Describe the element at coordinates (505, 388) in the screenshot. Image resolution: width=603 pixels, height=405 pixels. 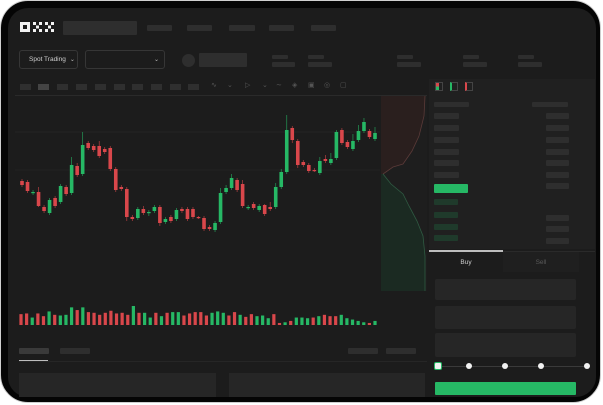
I see `buy-button` at that location.